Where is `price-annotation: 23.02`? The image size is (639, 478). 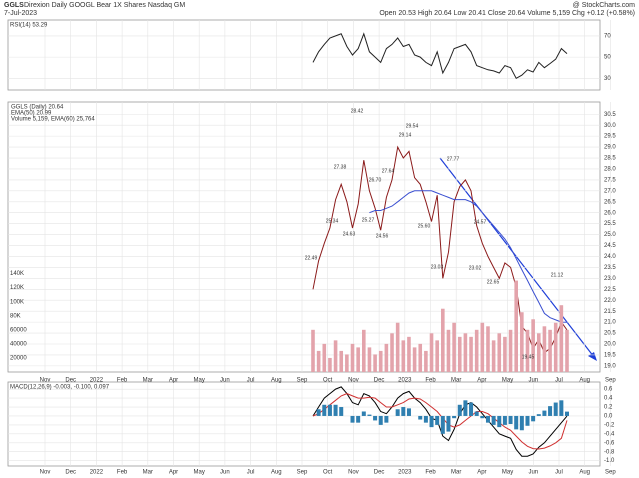 price-annotation: 23.02 is located at coordinates (475, 268).